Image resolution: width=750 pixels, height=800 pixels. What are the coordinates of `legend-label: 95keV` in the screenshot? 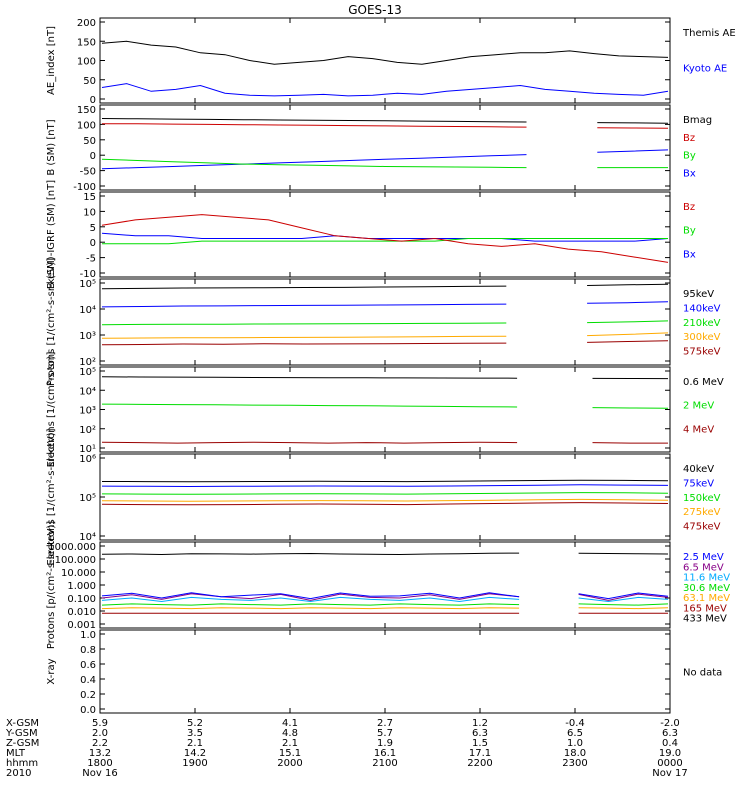 It's located at (698, 294).